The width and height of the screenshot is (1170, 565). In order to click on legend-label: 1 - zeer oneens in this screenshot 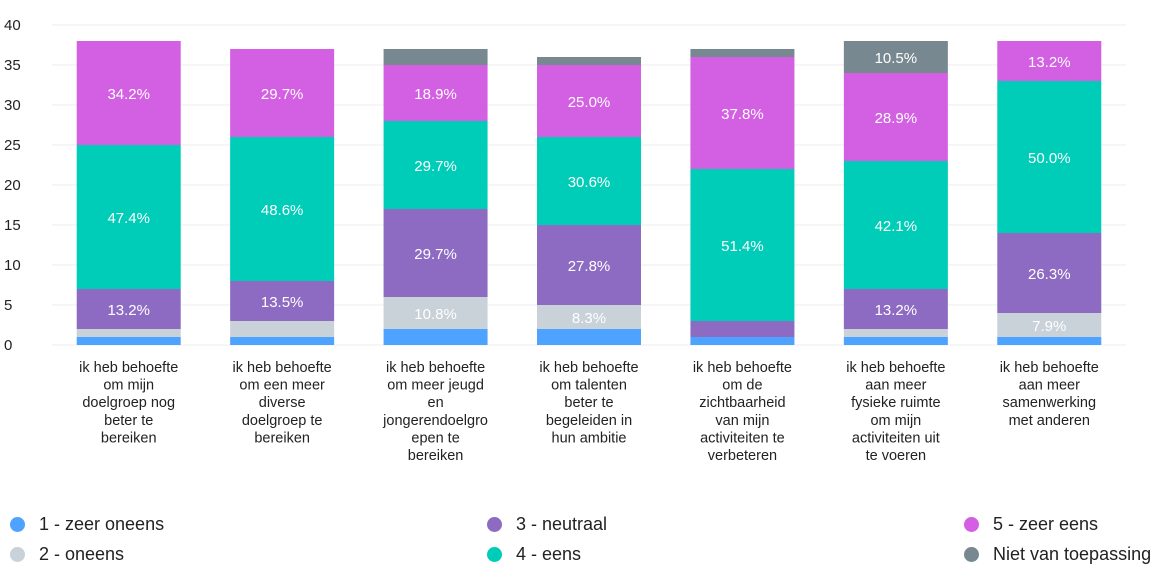, I will do `click(102, 524)`.